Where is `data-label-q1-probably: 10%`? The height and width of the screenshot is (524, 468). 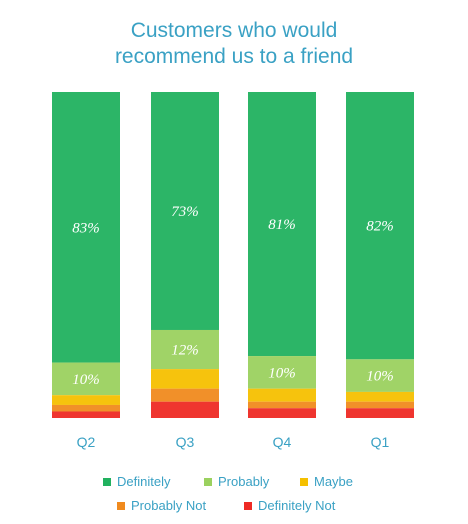 data-label-q1-probably: 10% is located at coordinates (380, 377).